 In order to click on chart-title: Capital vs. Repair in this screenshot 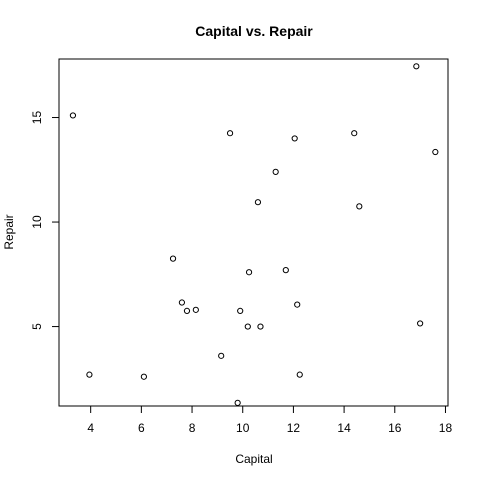, I will do `click(254, 31)`.